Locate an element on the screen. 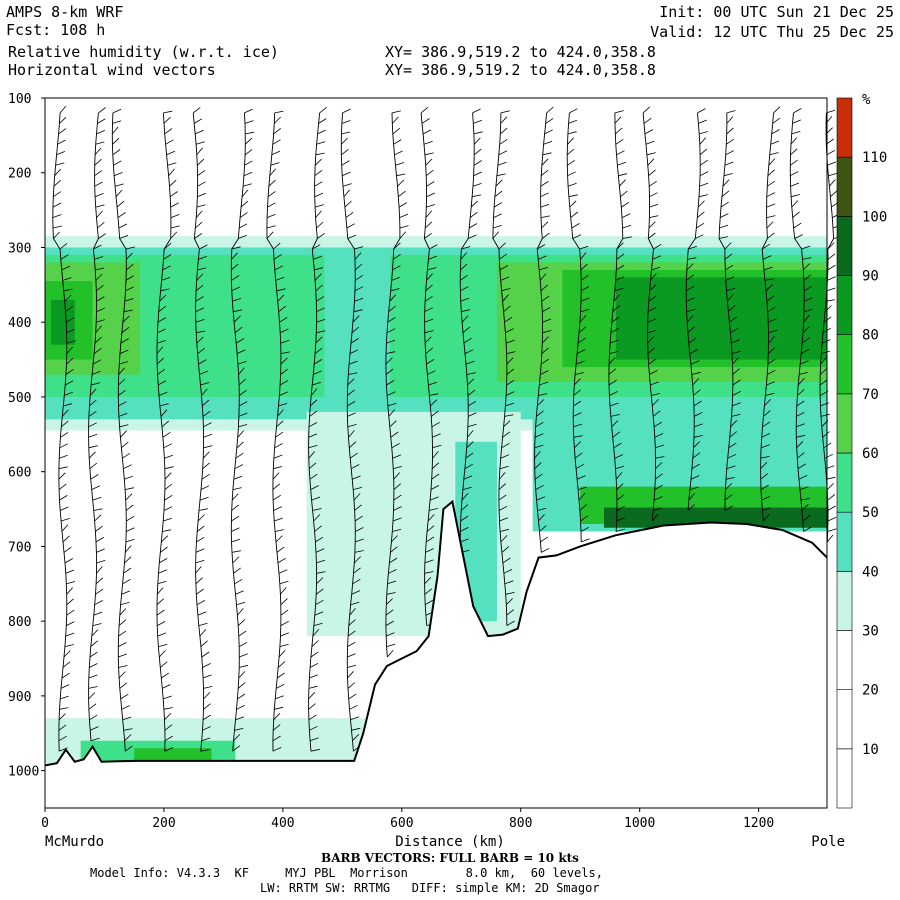 The image size is (900, 900). colorbar-label: 90 is located at coordinates (870, 277).